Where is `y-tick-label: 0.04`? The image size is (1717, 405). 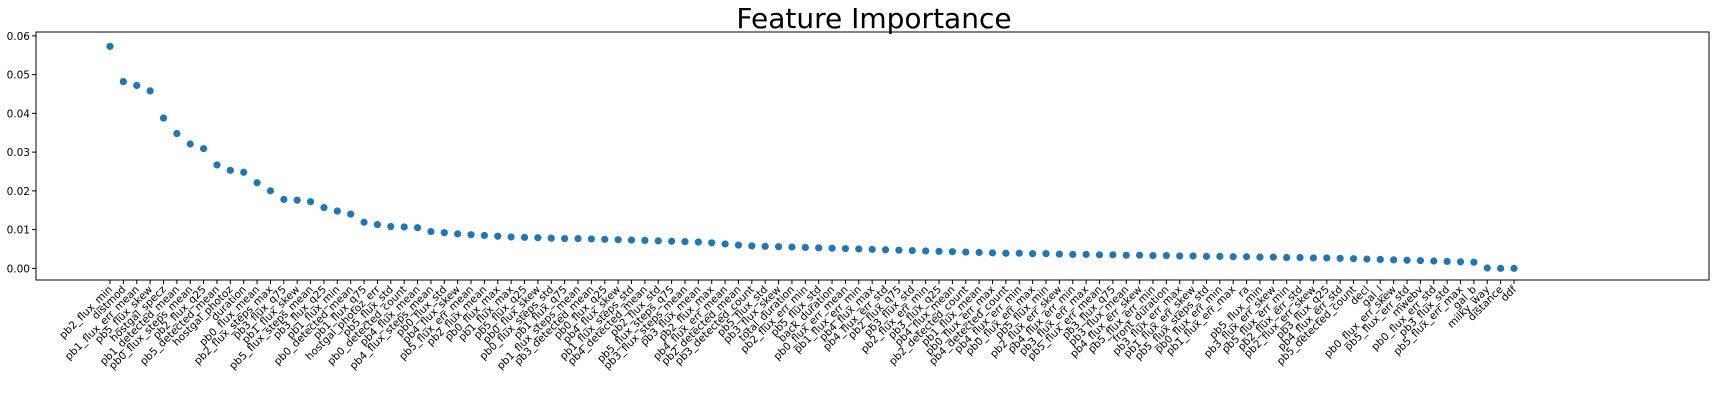
y-tick-label: 0.04 is located at coordinates (19, 114).